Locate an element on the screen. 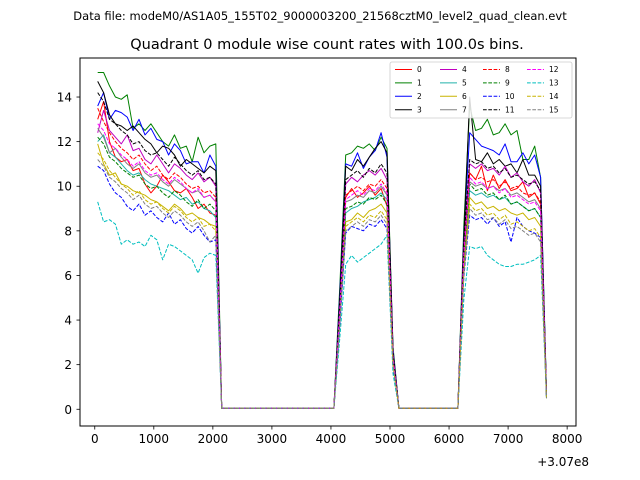 The height and width of the screenshot is (480, 640). x-tick-label: 7000 is located at coordinates (508, 439).